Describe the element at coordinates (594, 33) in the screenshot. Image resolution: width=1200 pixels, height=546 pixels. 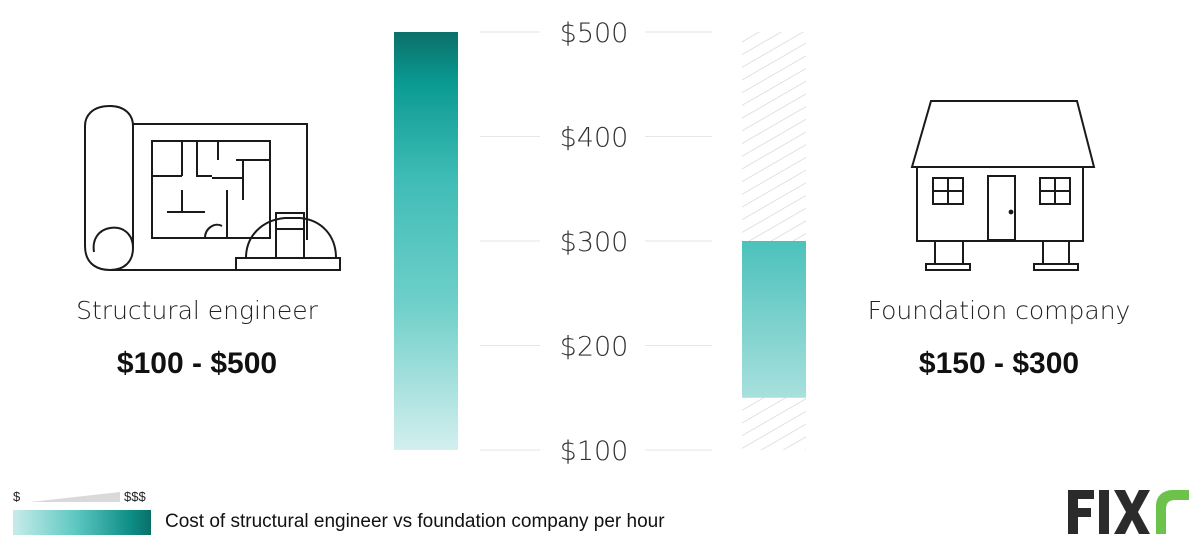
I see `y-tick-label: $500` at that location.